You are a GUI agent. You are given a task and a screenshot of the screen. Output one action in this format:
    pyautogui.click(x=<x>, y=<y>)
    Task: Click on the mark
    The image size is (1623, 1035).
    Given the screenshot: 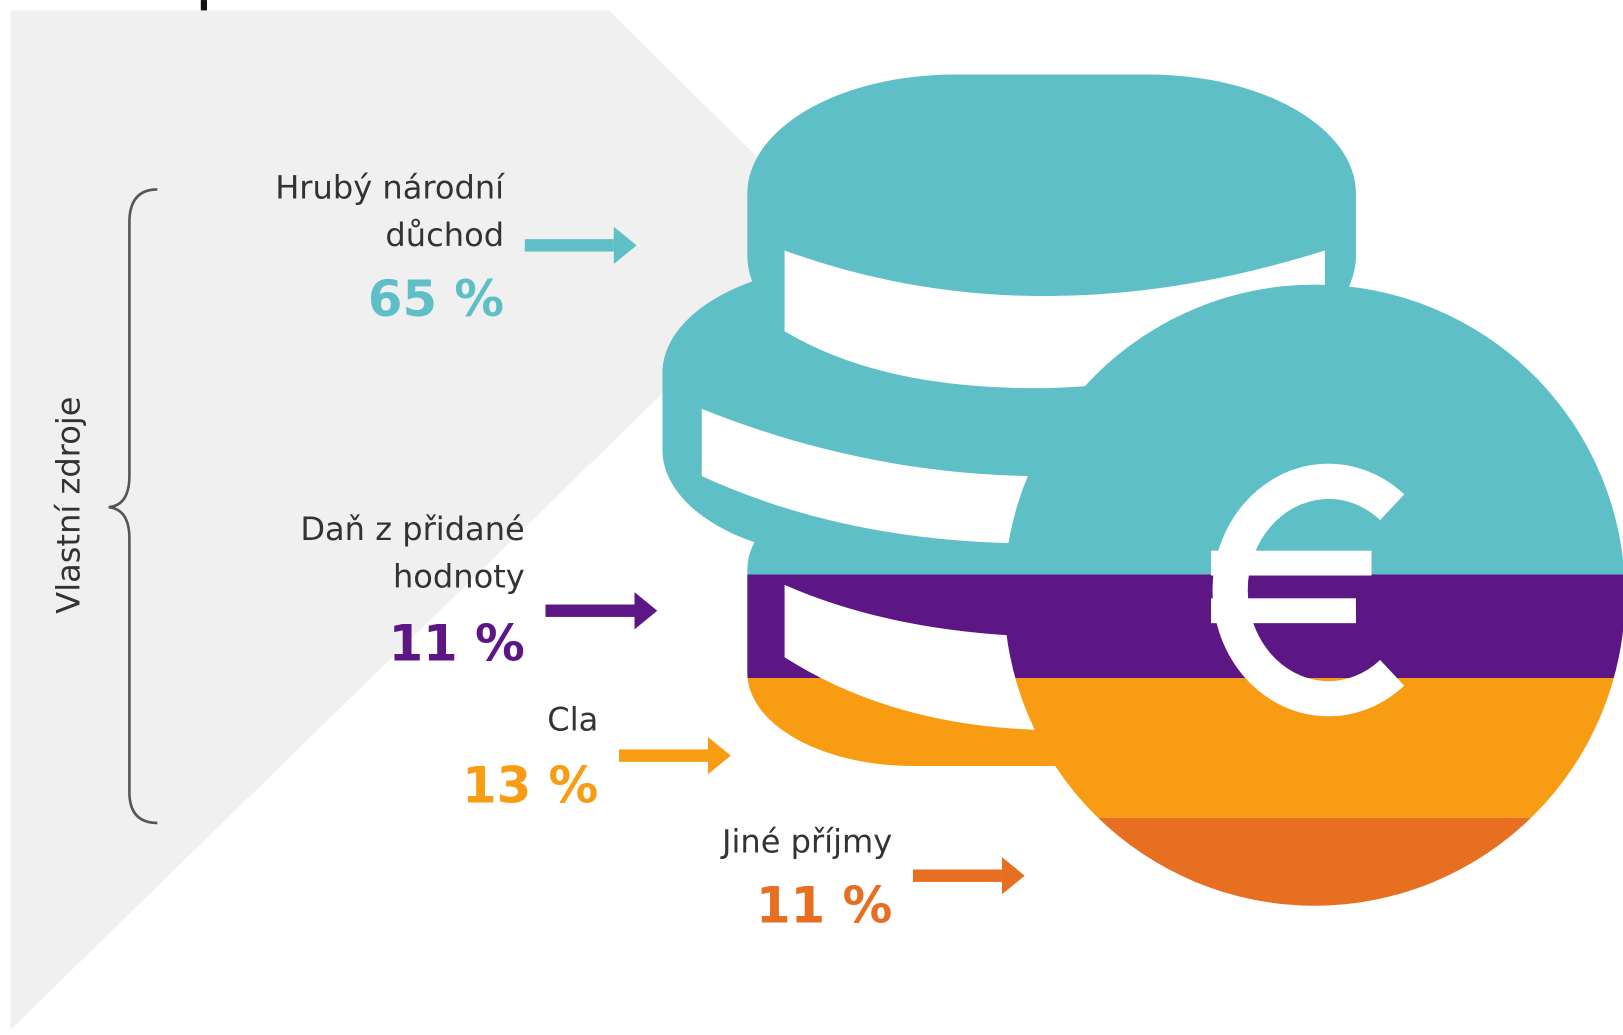 What is the action you would take?
    pyautogui.click(x=204, y=5)
    